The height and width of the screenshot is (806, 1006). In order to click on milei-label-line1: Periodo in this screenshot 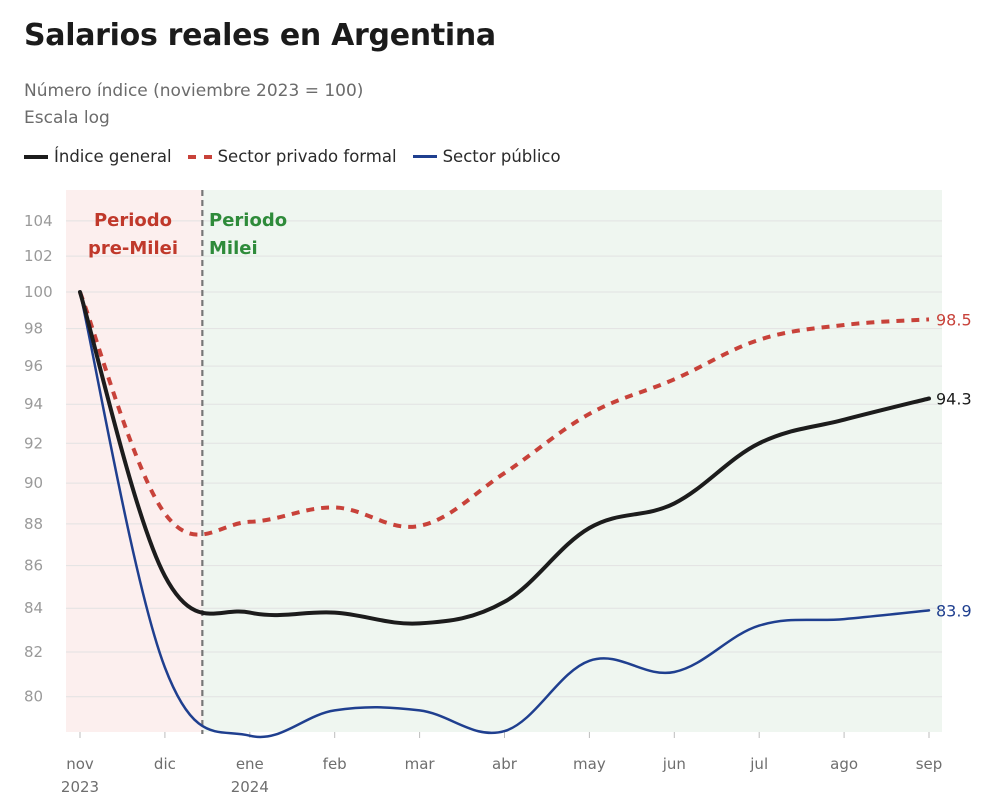, I will do `click(248, 220)`.